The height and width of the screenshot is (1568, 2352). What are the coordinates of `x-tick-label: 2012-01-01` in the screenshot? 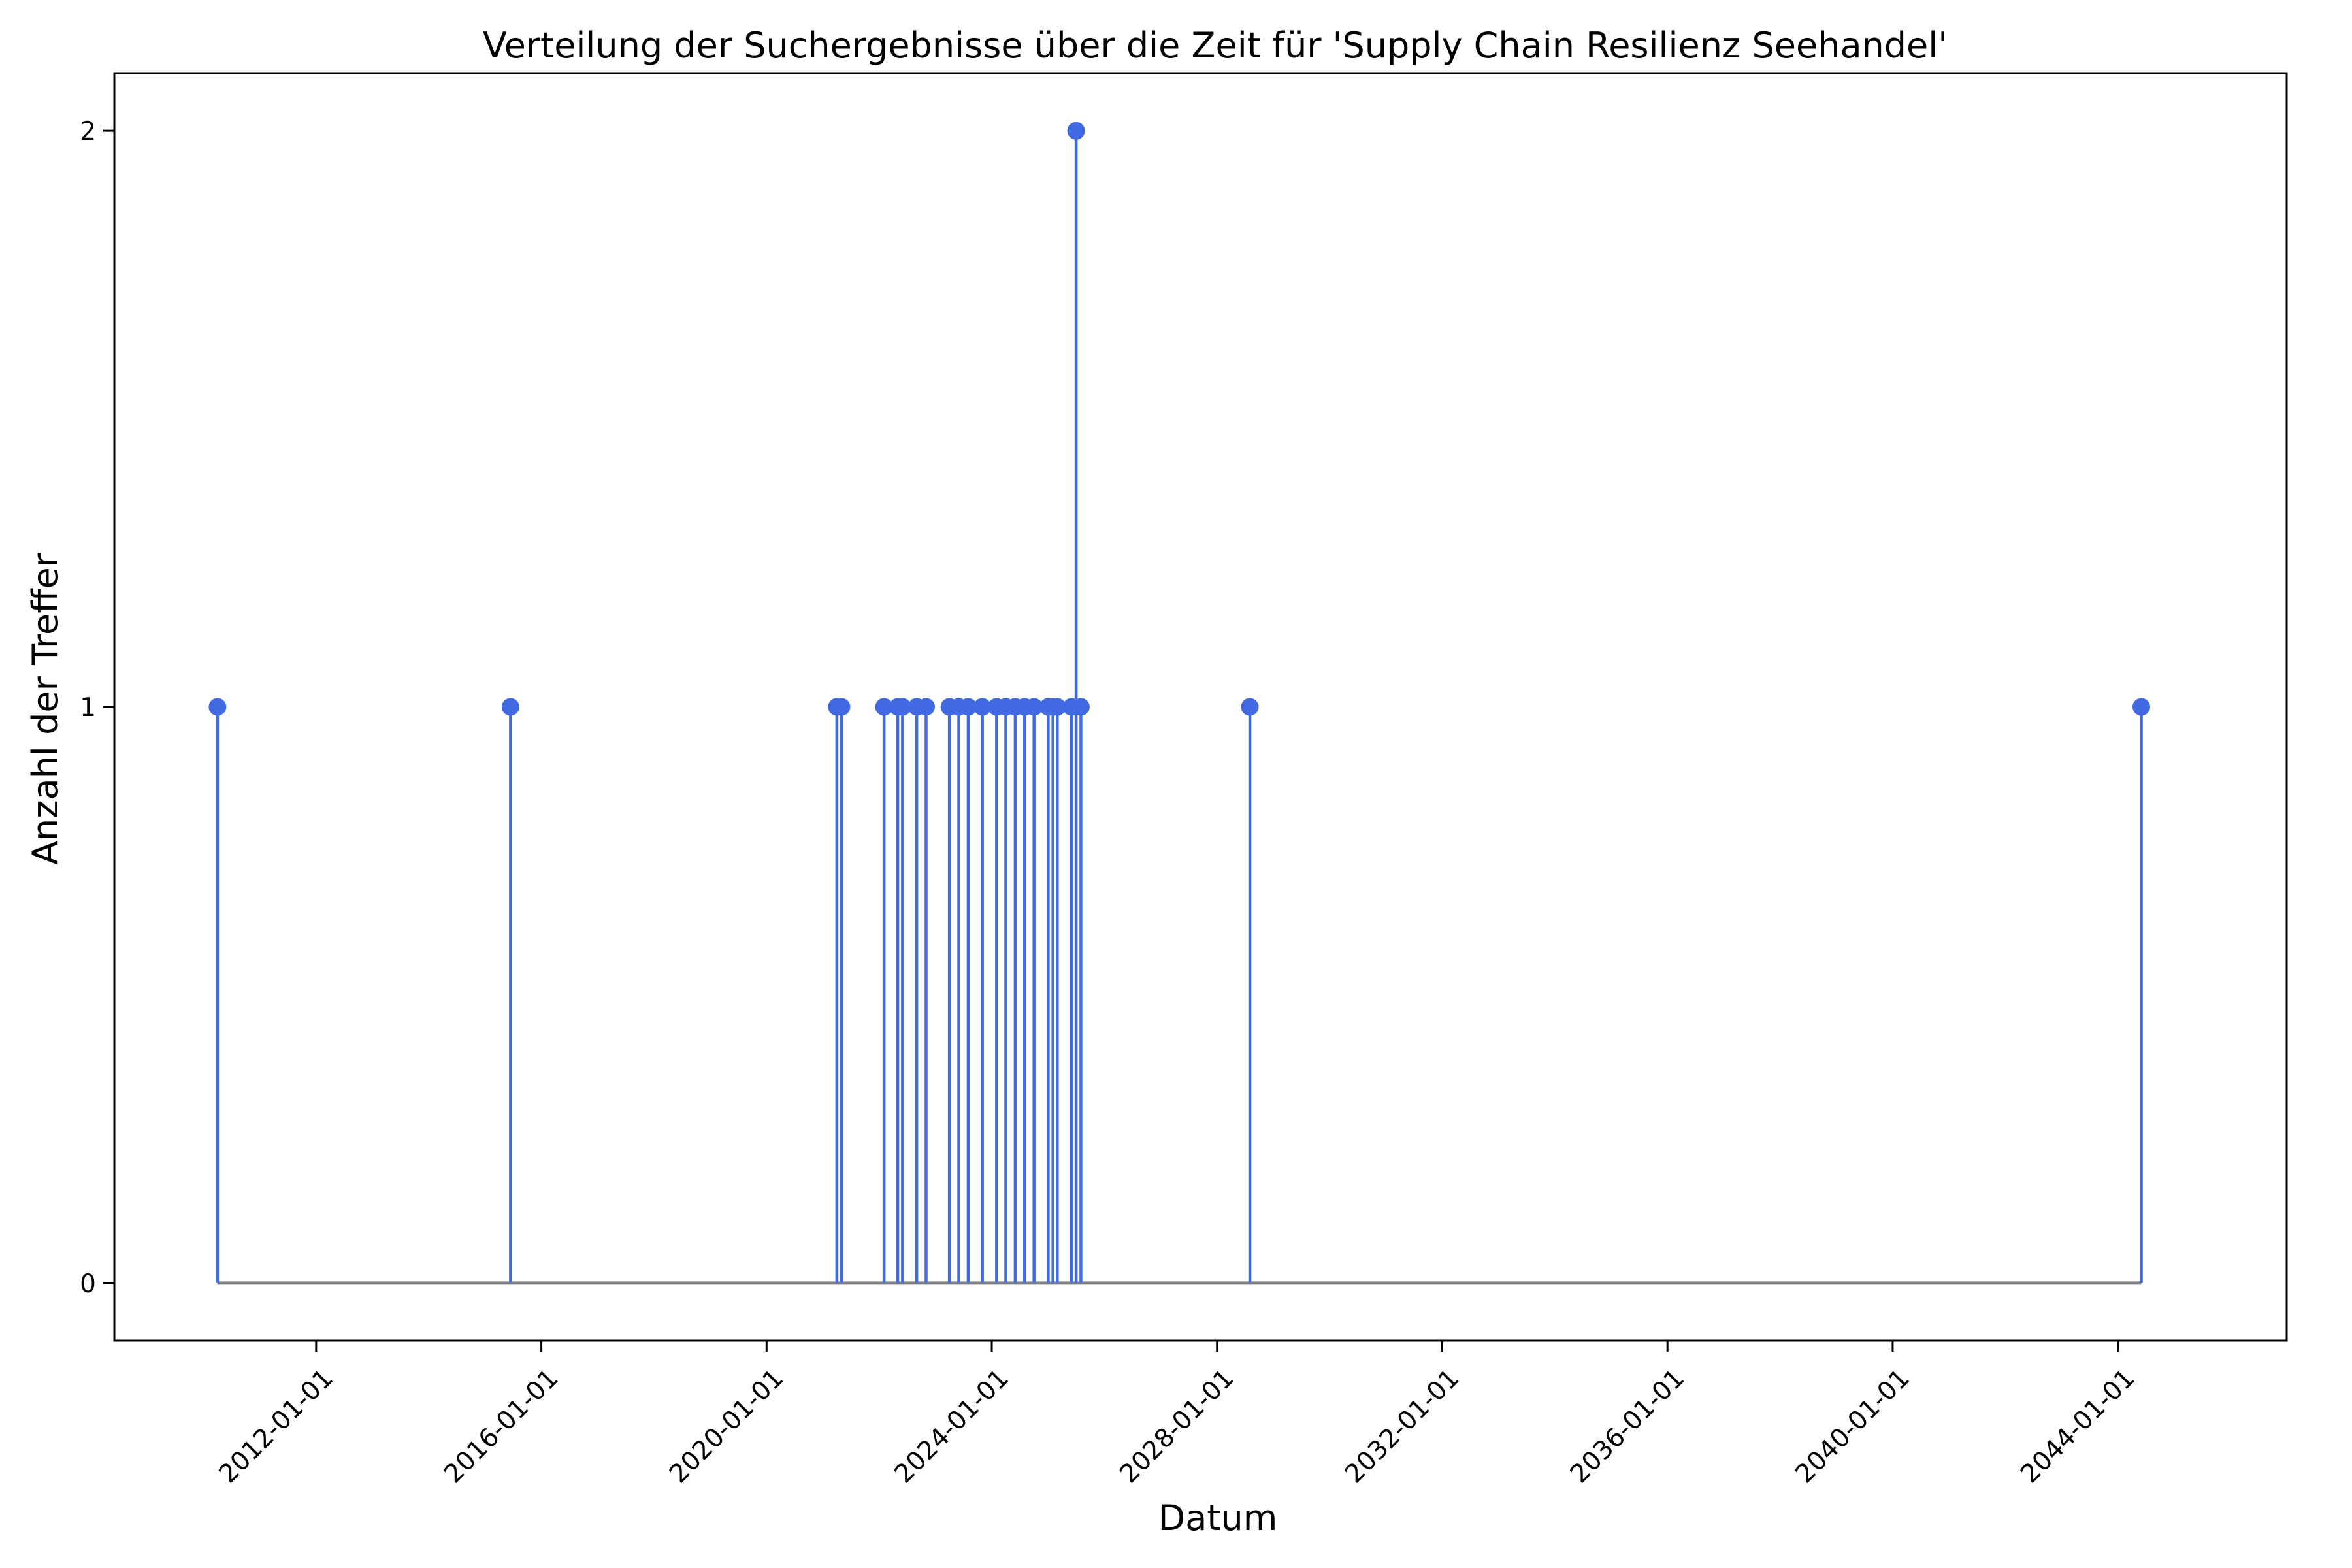 It's located at (276, 1426).